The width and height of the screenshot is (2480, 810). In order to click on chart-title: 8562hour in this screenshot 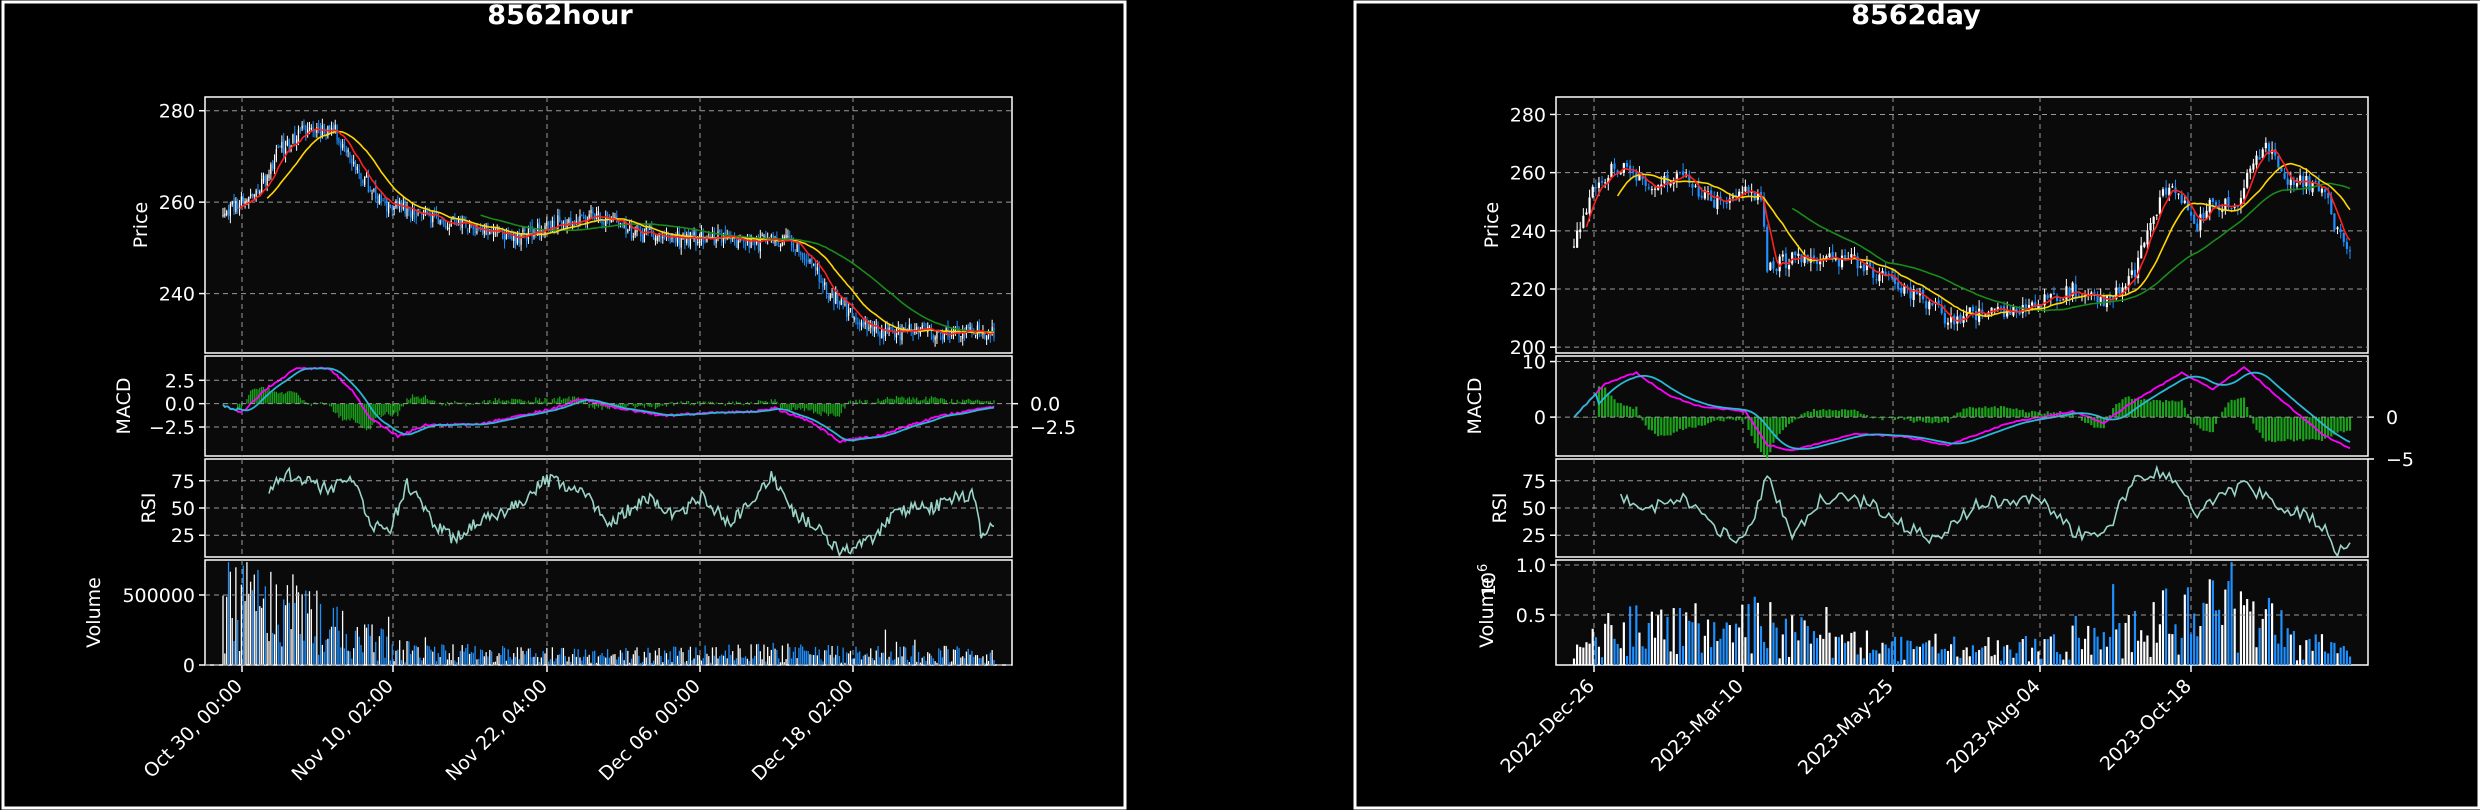, I will do `click(560, 15)`.